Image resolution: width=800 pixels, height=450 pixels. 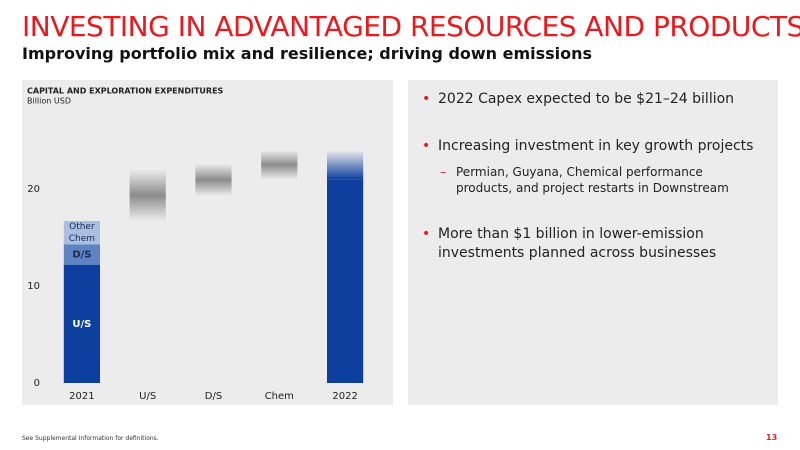 I want to click on x-tick-label: D/S, so click(x=213, y=396).